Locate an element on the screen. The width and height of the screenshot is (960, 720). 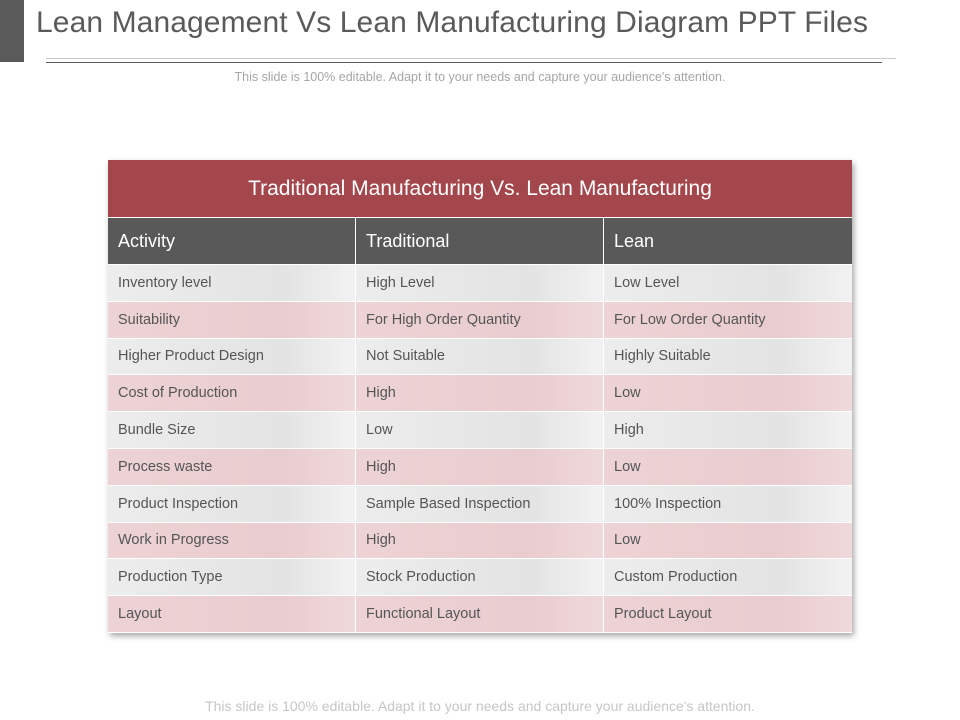
traditional-cell: High Level is located at coordinates (480, 283).